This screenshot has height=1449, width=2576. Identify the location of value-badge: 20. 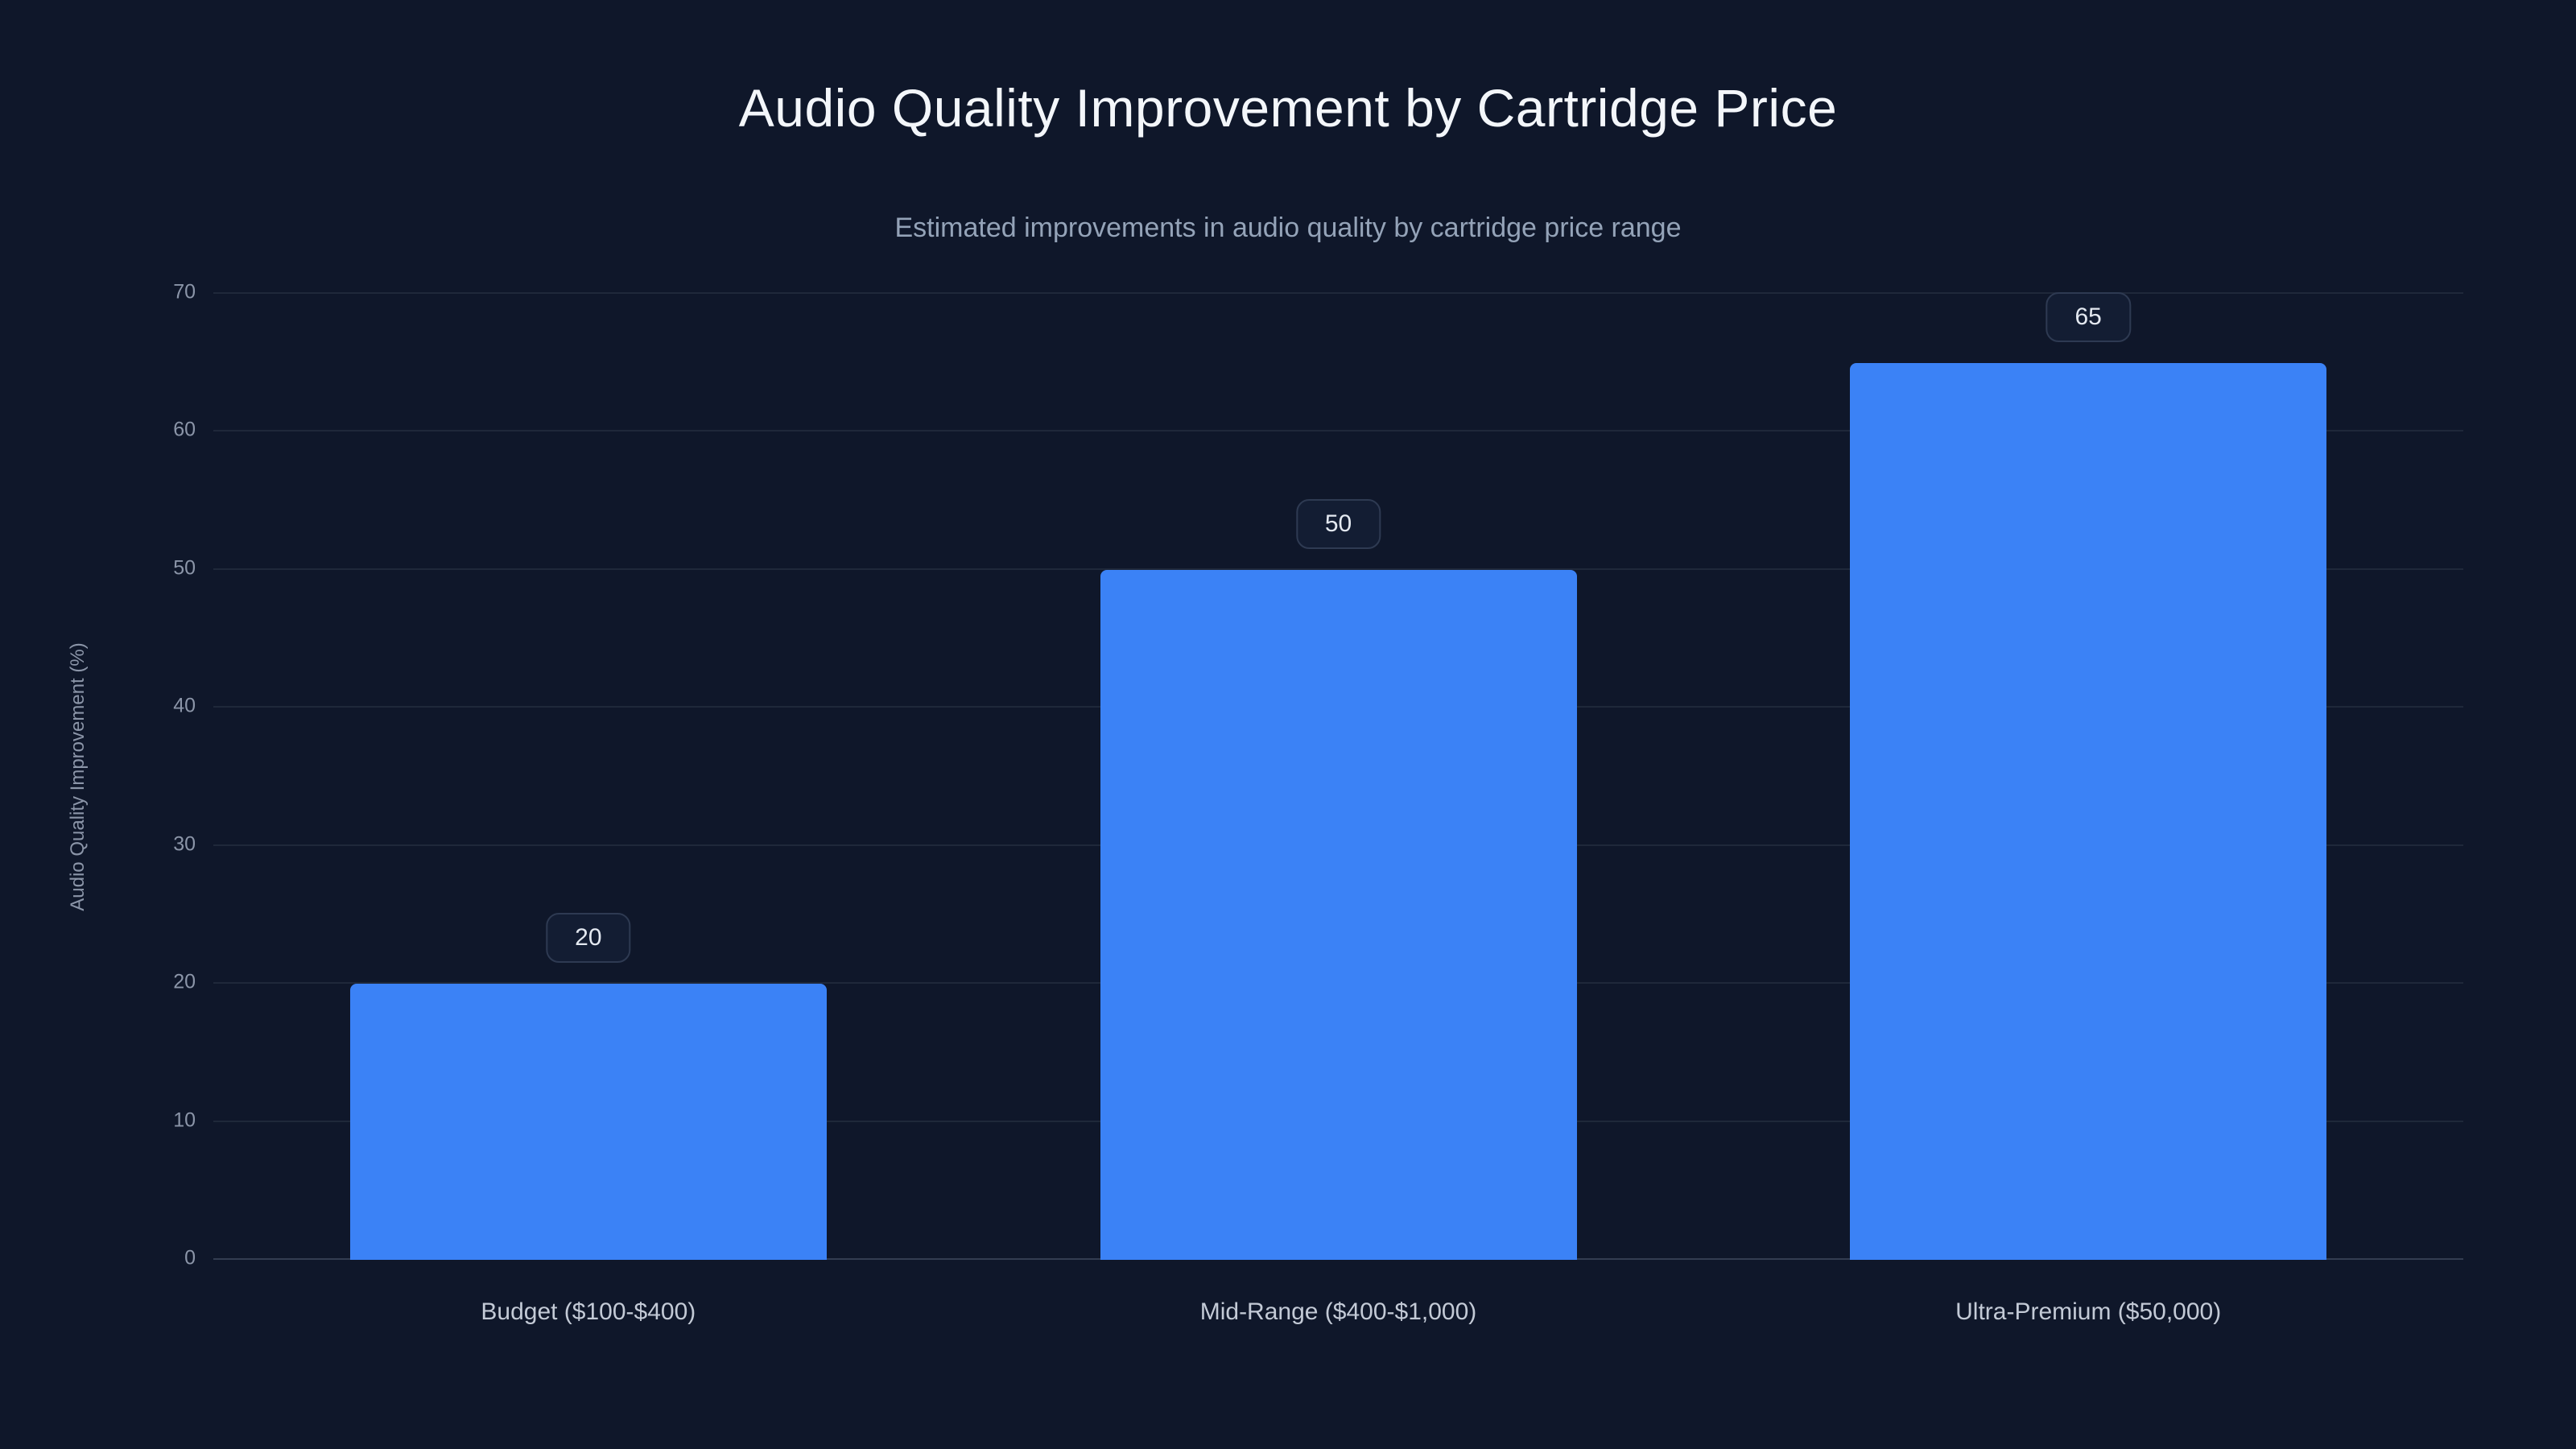
(588, 938).